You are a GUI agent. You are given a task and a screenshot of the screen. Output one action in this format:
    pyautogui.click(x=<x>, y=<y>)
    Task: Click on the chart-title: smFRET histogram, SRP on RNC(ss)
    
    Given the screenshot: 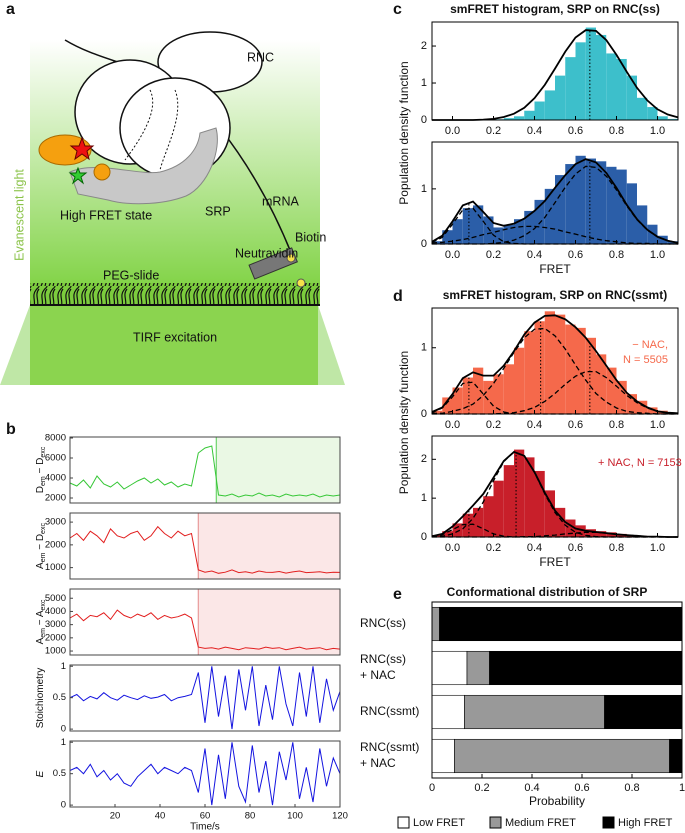 What is the action you would take?
    pyautogui.click(x=555, y=9)
    